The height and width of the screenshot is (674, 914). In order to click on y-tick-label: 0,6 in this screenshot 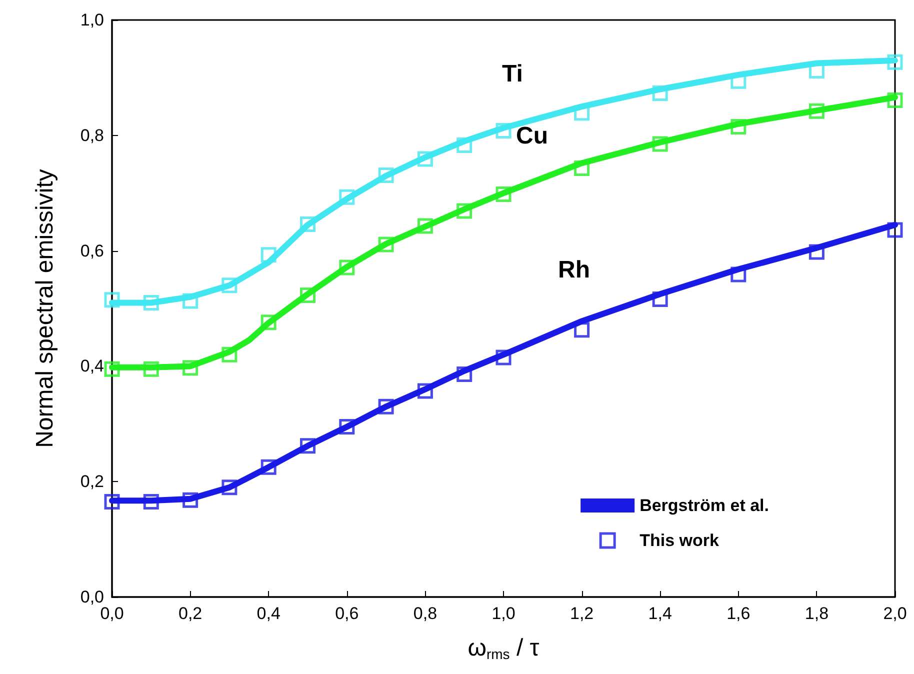, I will do `click(92, 250)`.